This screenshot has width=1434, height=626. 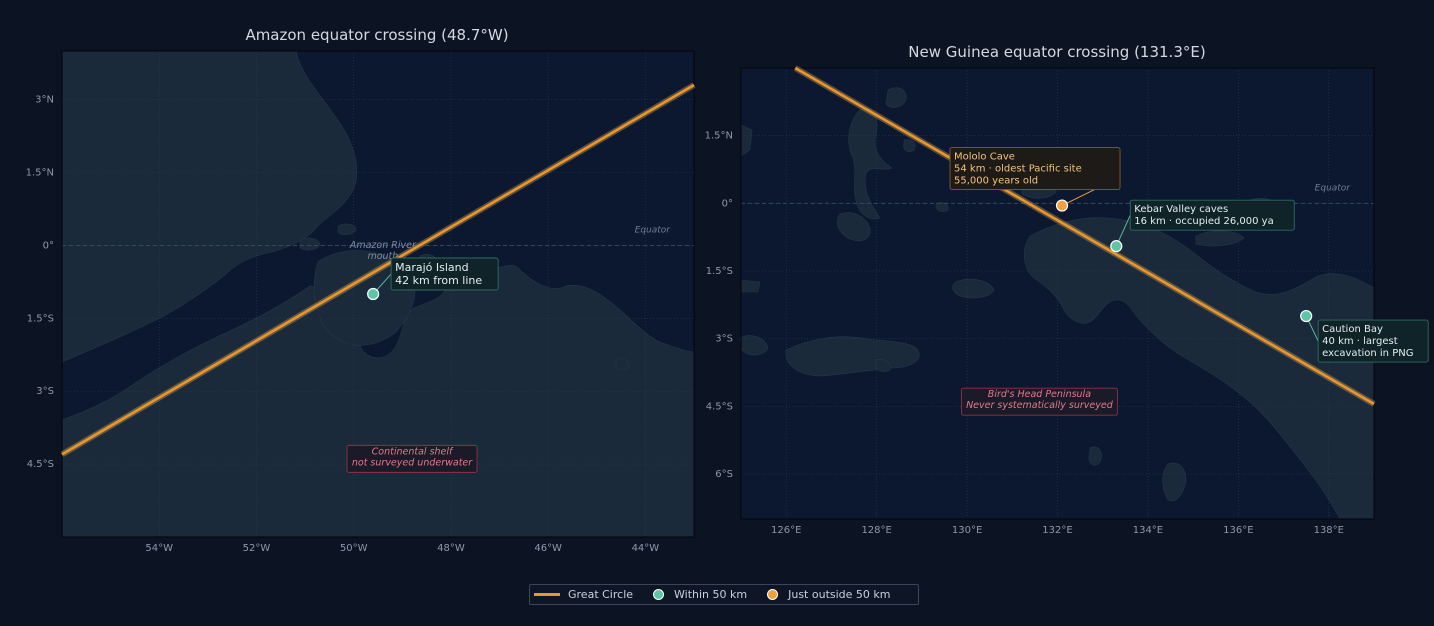 I want to click on equator-label: Equator, so click(x=1333, y=188).